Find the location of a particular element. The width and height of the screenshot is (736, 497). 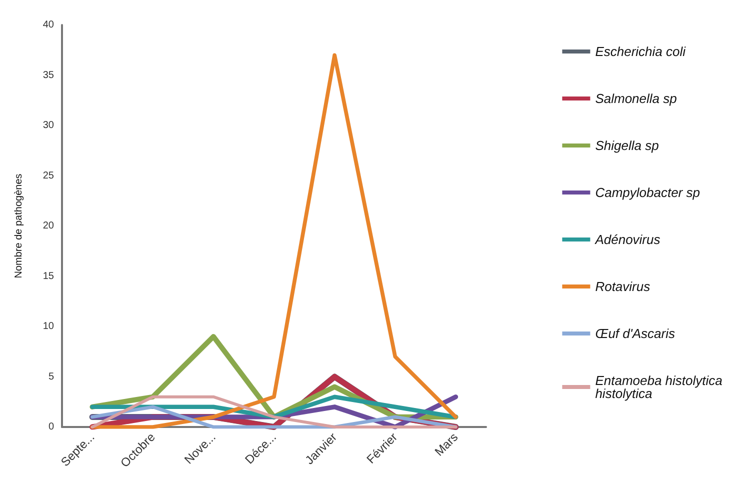

y-tick-label: 20 is located at coordinates (48, 226).